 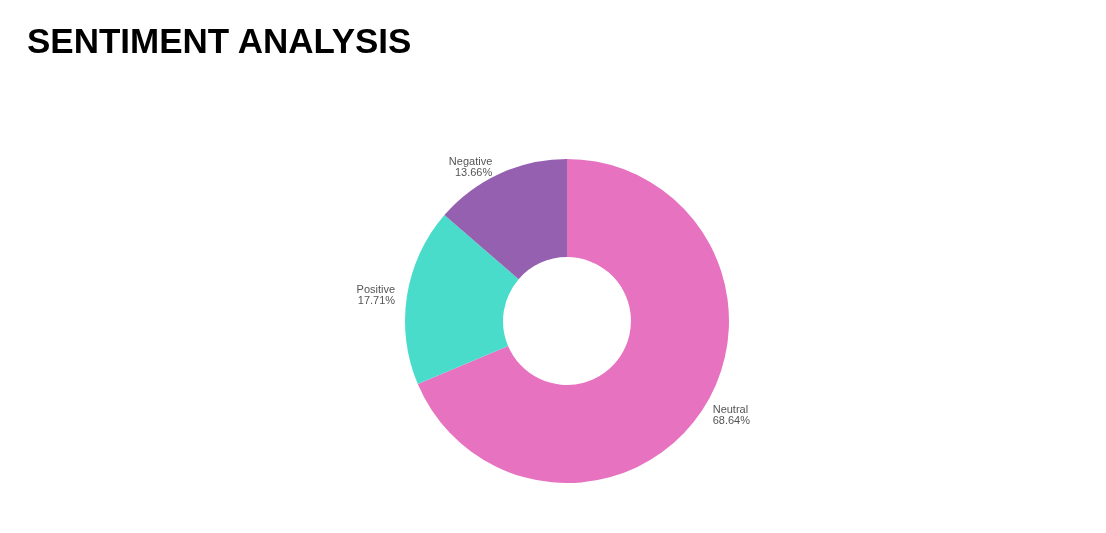 What do you see at coordinates (376, 289) in the screenshot?
I see `slice-label: Positive` at bounding box center [376, 289].